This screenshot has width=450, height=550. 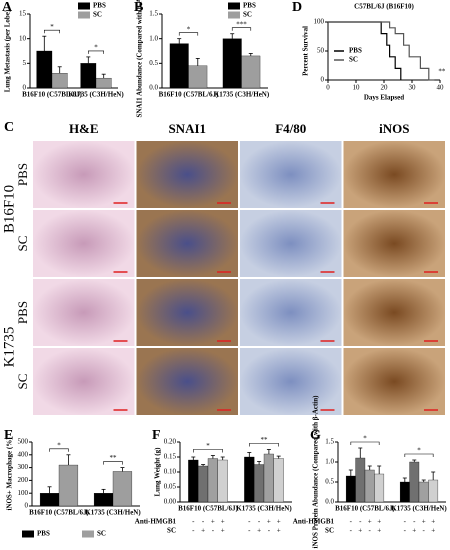 I want to click on column-header: H&E, so click(x=84, y=128).